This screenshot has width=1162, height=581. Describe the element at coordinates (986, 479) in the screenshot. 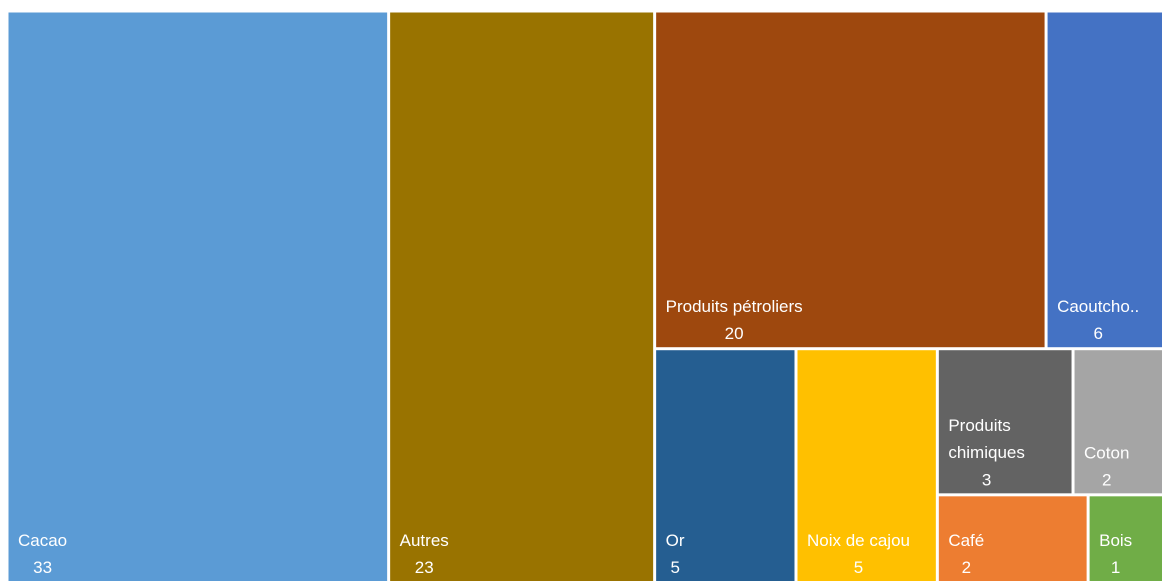

I see `cell-value: 3` at that location.